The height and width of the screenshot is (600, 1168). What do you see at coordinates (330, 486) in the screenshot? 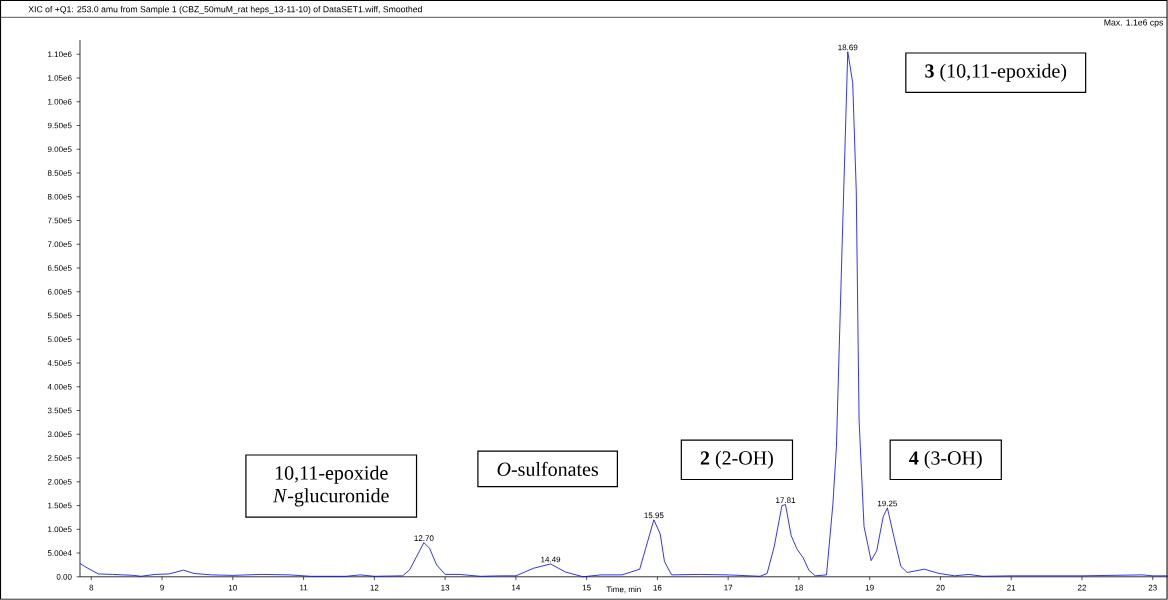
I see `annotation: 10,11-epoxide N-glucuronide` at bounding box center [330, 486].